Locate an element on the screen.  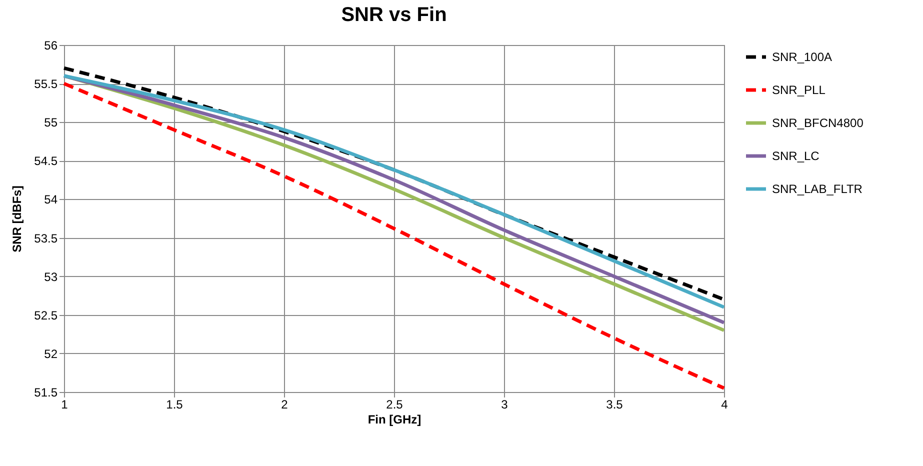
x-tick-label: 1.5 is located at coordinates (175, 405).